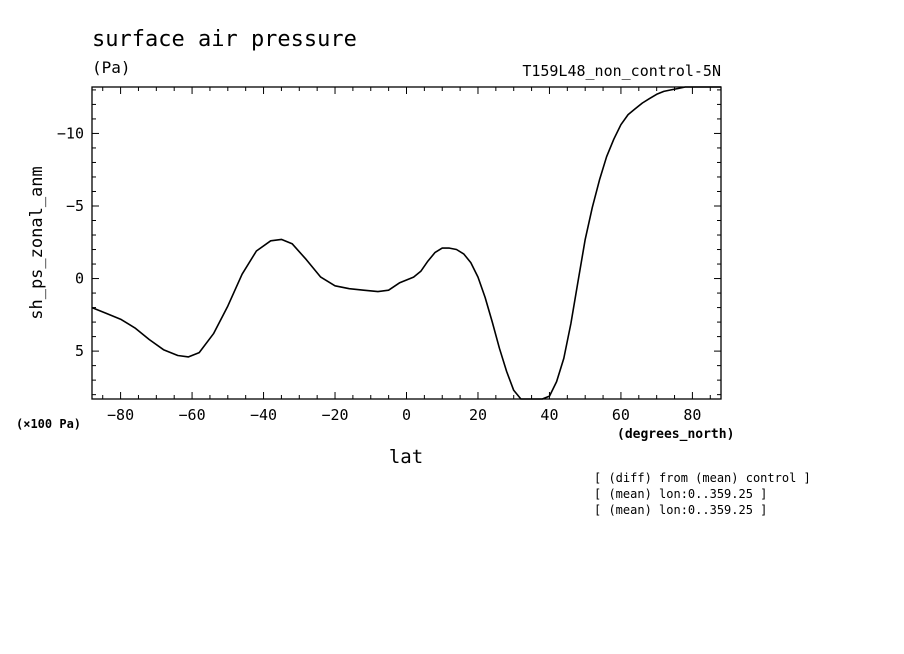 The height and width of the screenshot is (654, 904). Describe the element at coordinates (478, 415) in the screenshot. I see `x-tick-label: 20` at that location.